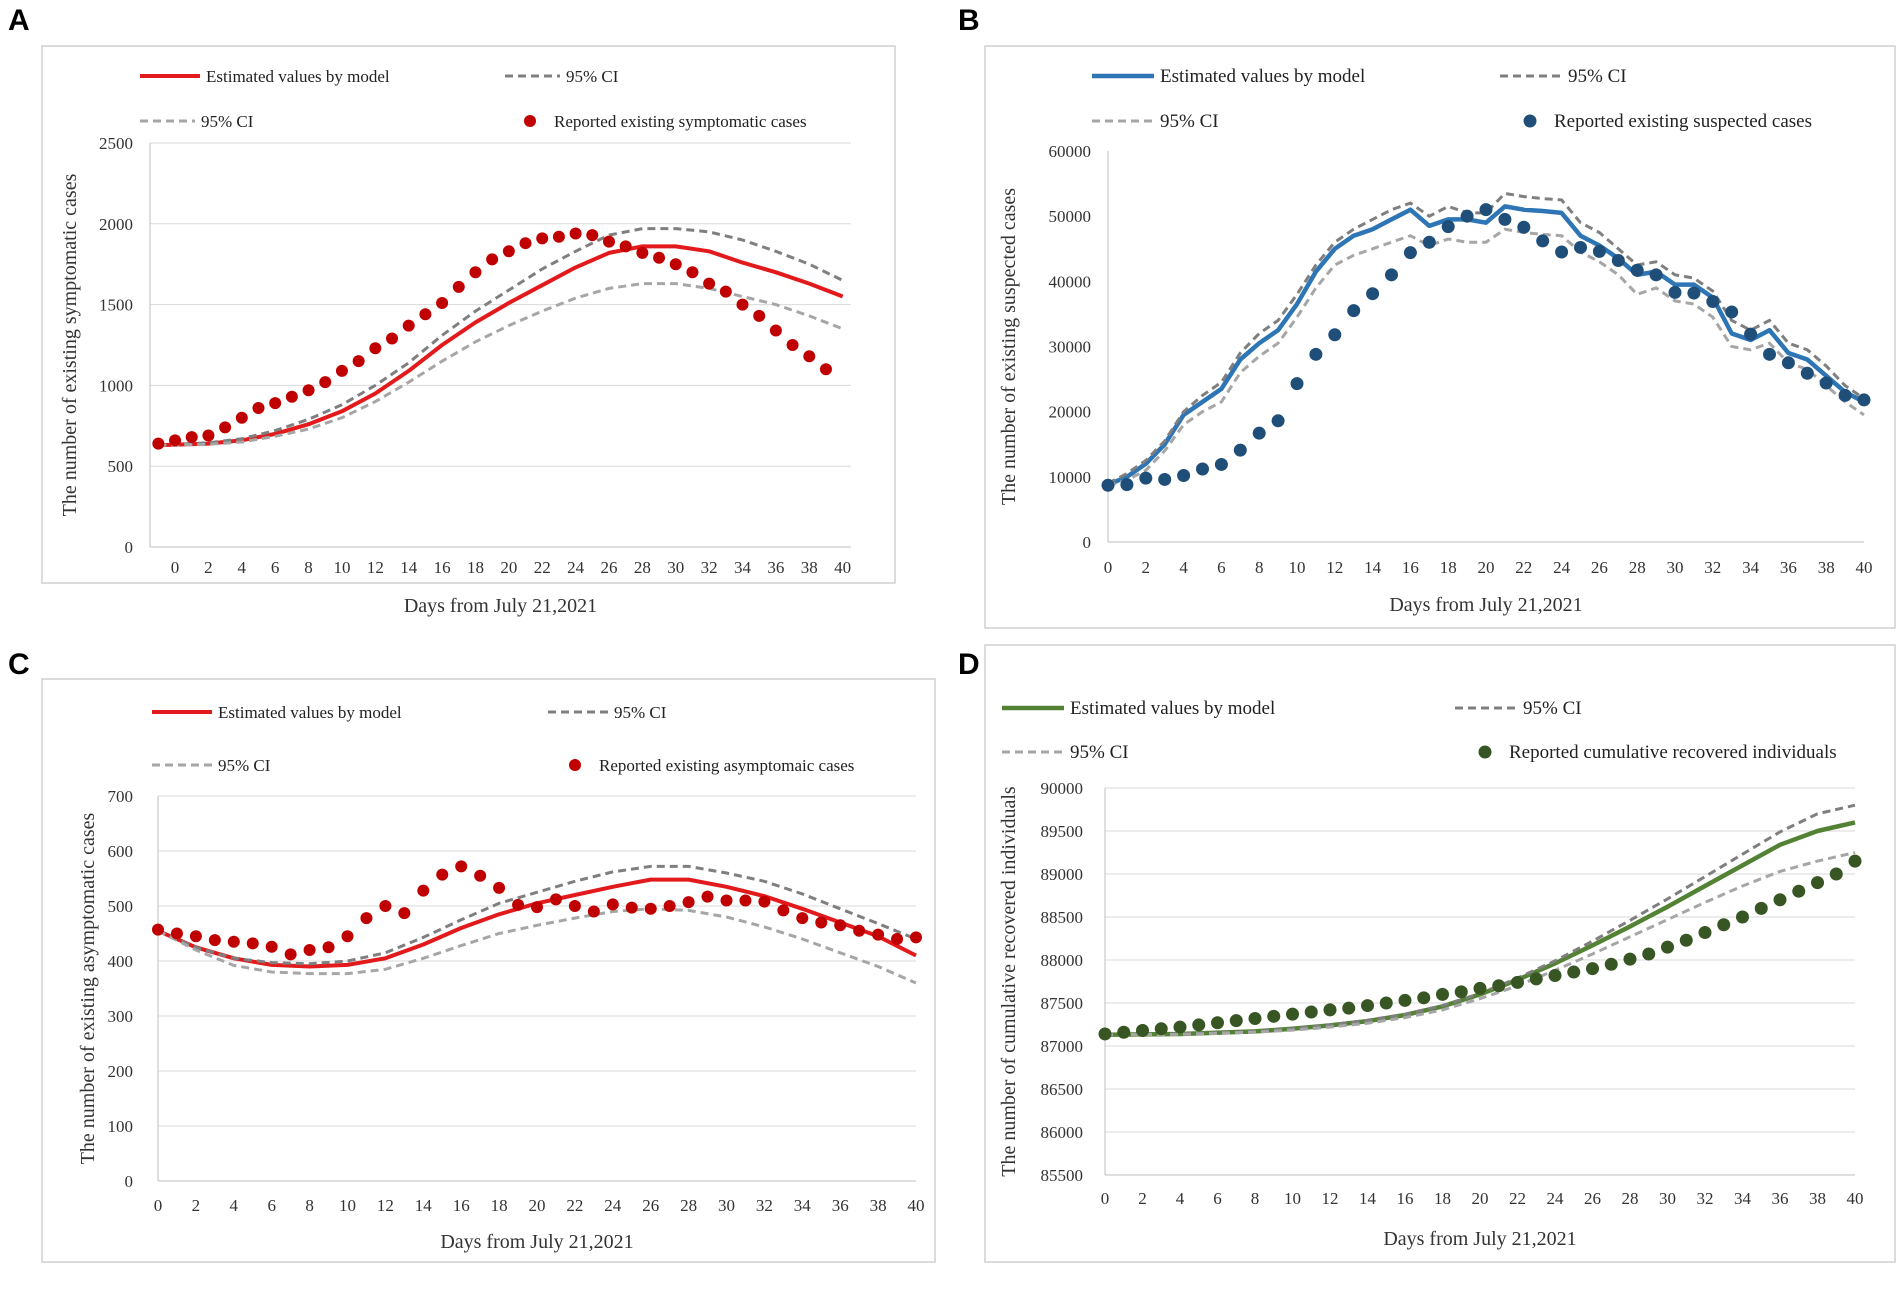 This screenshot has width=1902, height=1301. What do you see at coordinates (1485, 605) in the screenshot?
I see `x-axis-title: Days from July 21,2021` at bounding box center [1485, 605].